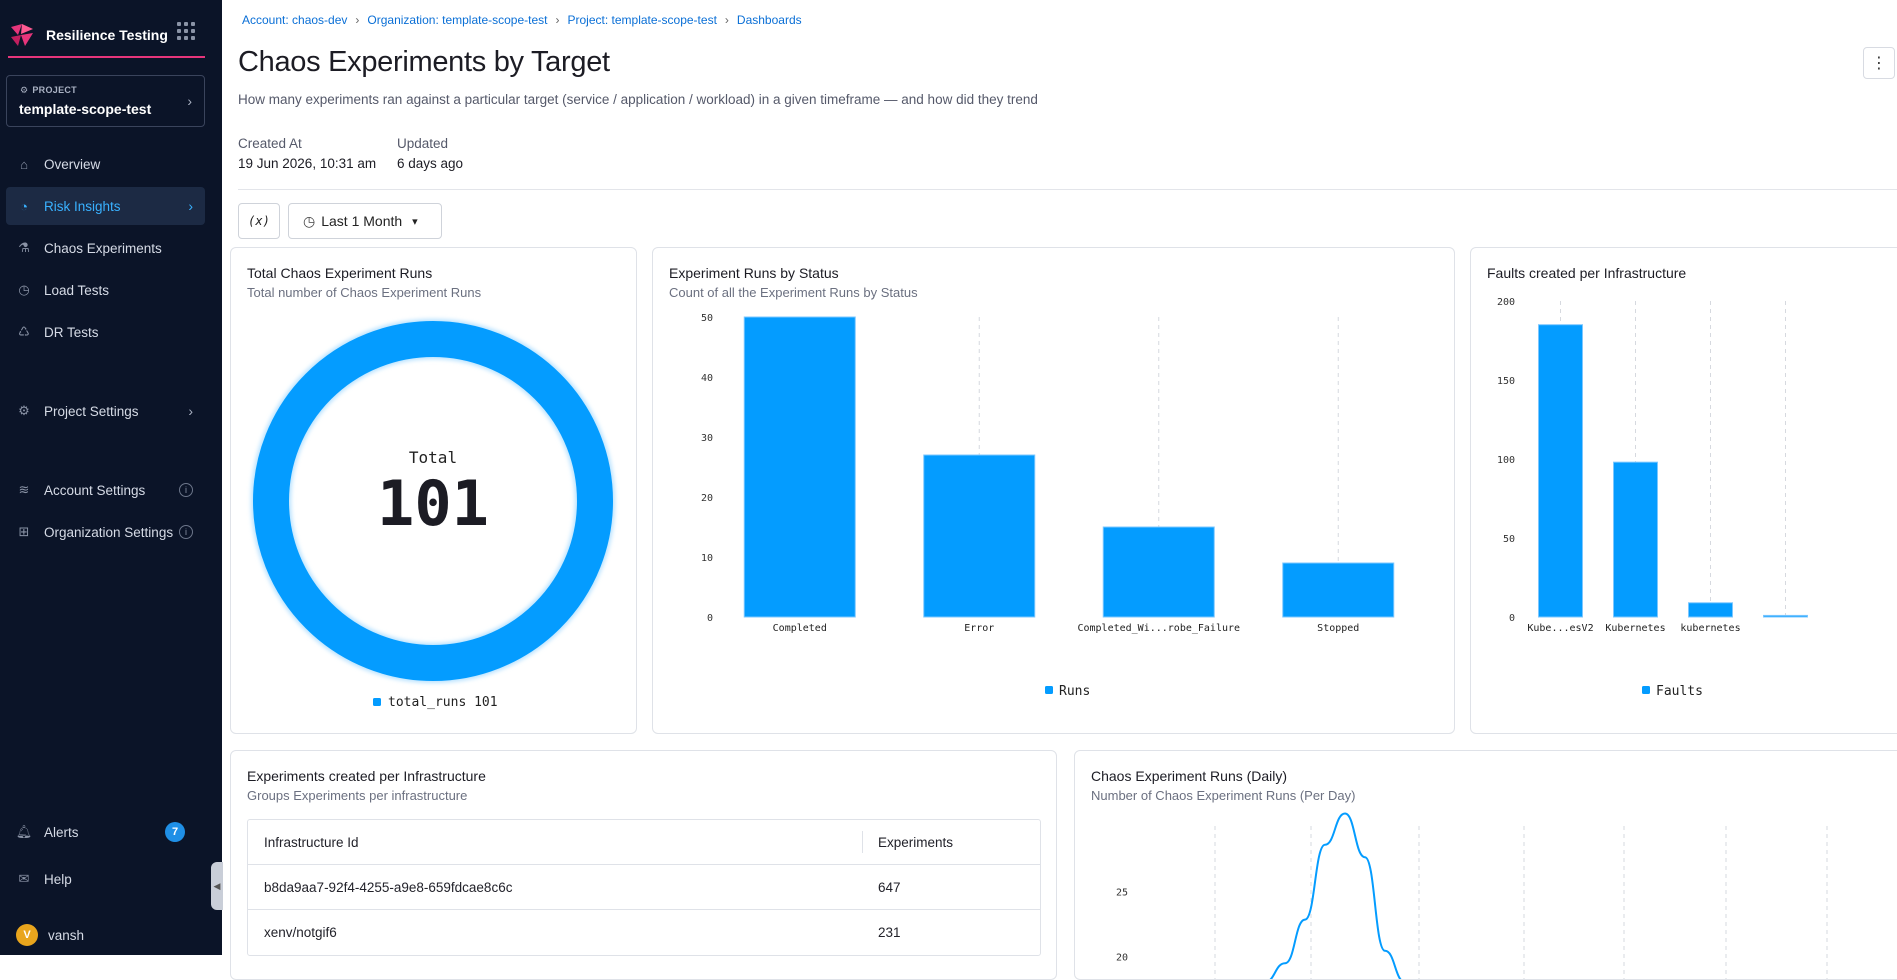  Describe the element at coordinates (916, 842) in the screenshot. I see `column-header: Experiments` at that location.